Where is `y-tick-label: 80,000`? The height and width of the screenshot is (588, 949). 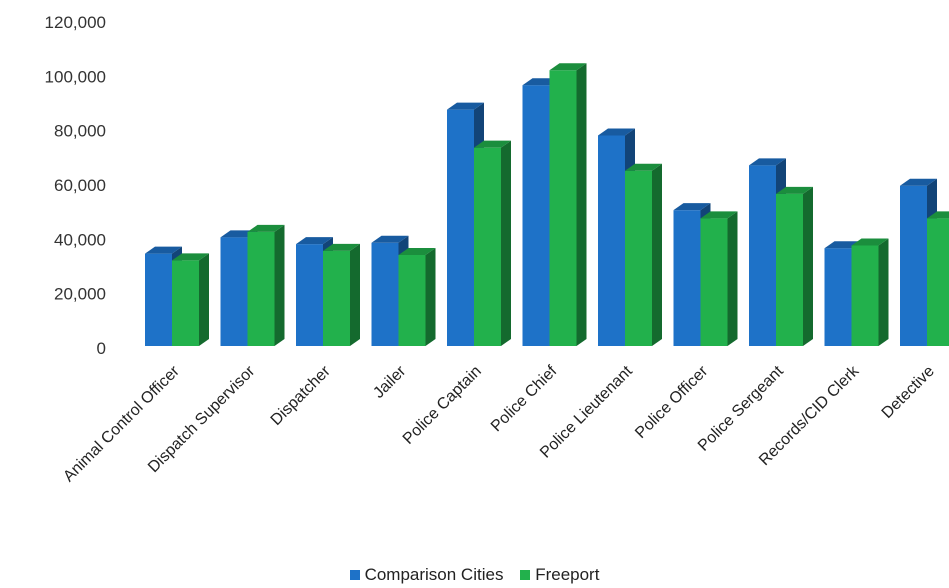 y-tick-label: 80,000 is located at coordinates (80, 131).